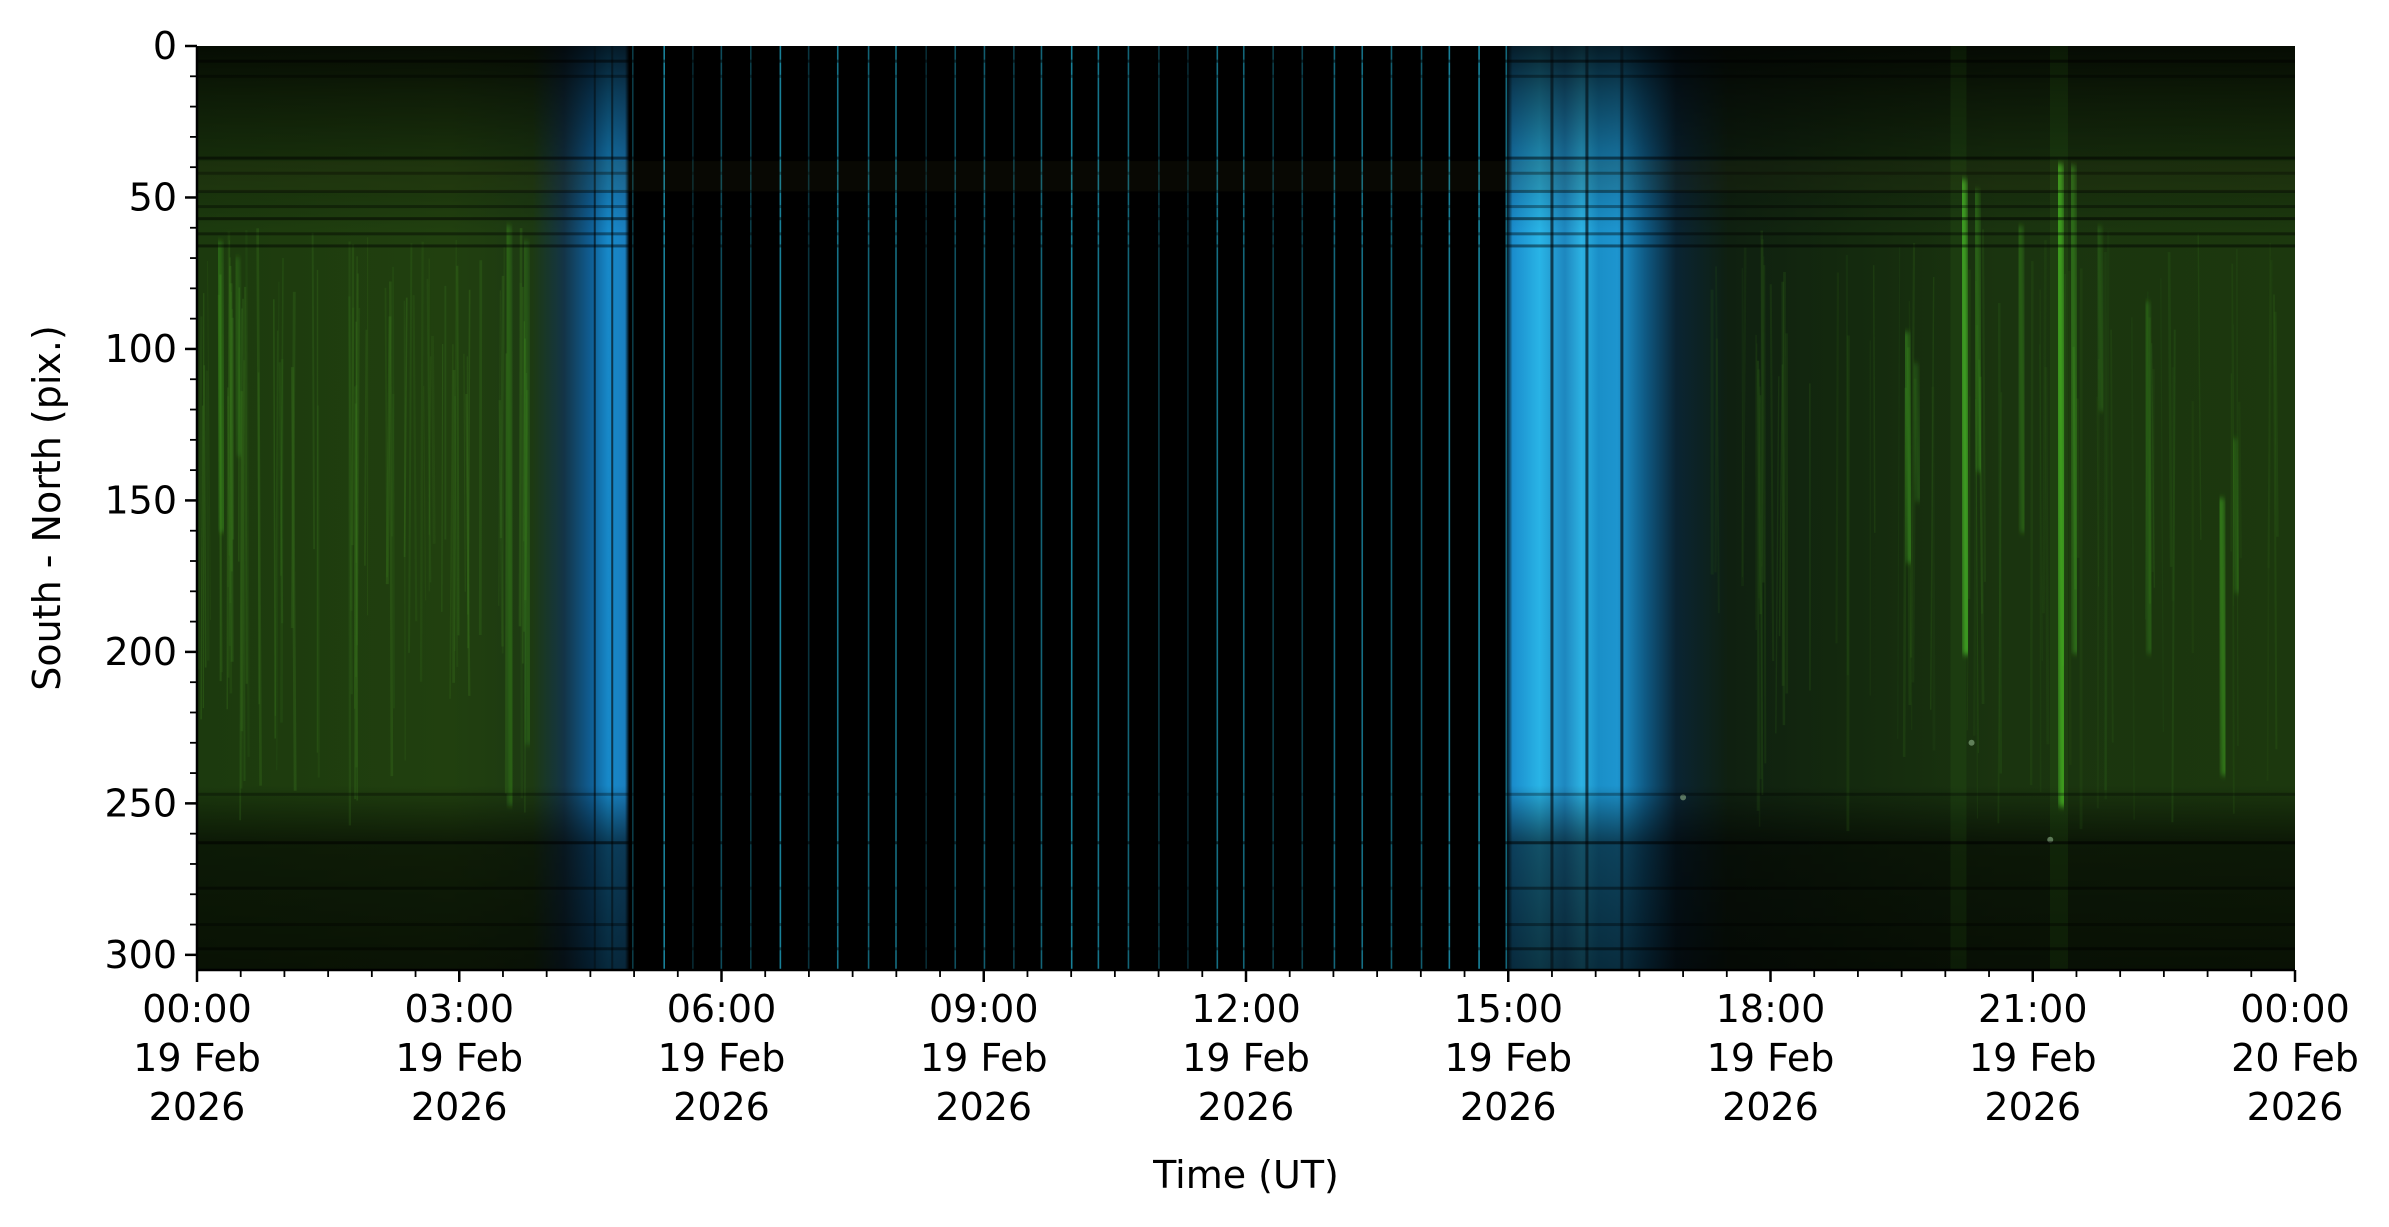 Image resolution: width=2389 pixels, height=1227 pixels. Describe the element at coordinates (1971, 742) in the screenshot. I see `star-speck` at that location.